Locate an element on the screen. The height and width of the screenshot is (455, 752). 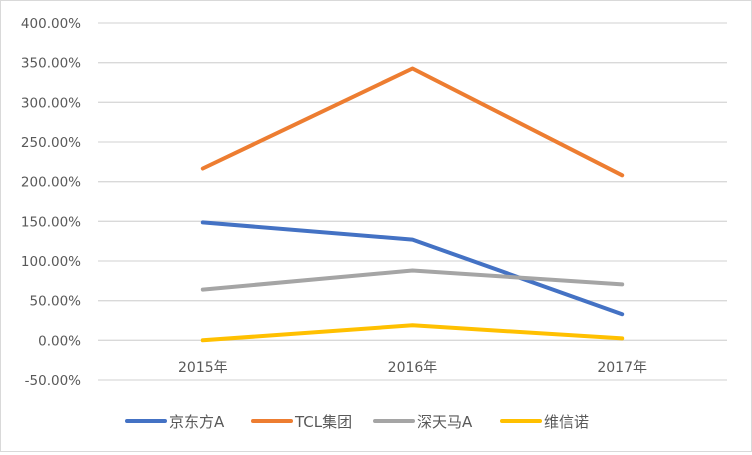
y-tick-label: 100.00% is located at coordinates (51, 262).